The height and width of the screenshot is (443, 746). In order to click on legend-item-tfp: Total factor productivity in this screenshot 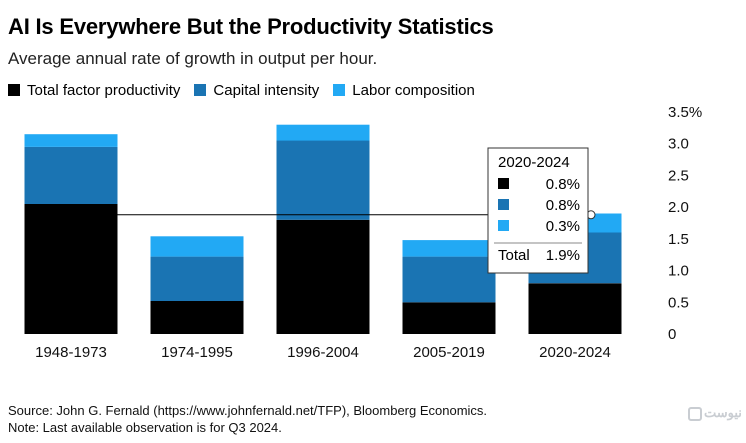, I will do `click(94, 90)`.